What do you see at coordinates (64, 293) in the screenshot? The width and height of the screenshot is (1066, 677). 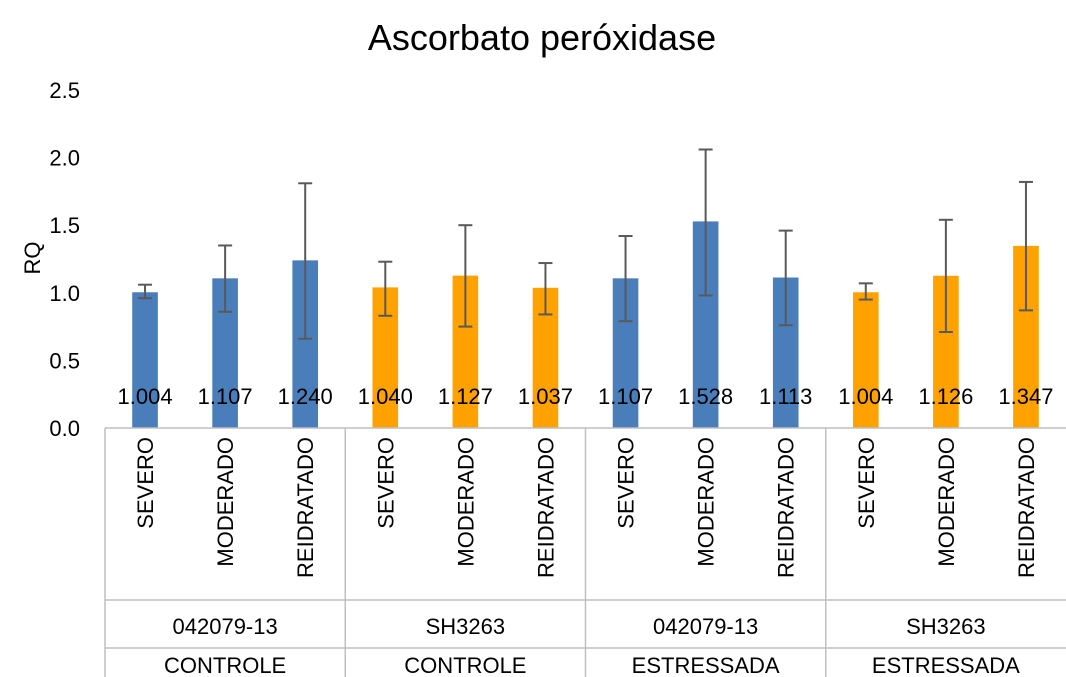 I see `y-tick-label: 1.0` at bounding box center [64, 293].